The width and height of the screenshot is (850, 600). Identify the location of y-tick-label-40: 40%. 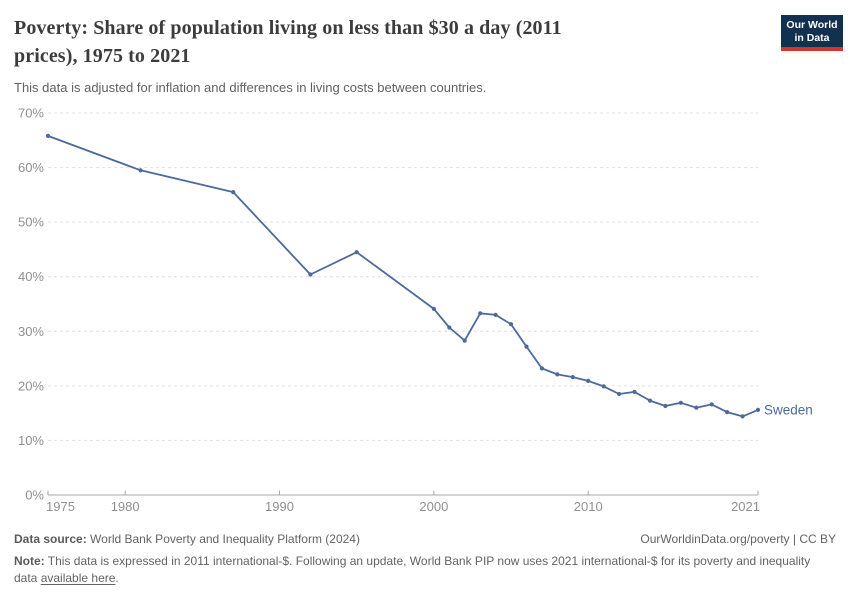
(31, 276).